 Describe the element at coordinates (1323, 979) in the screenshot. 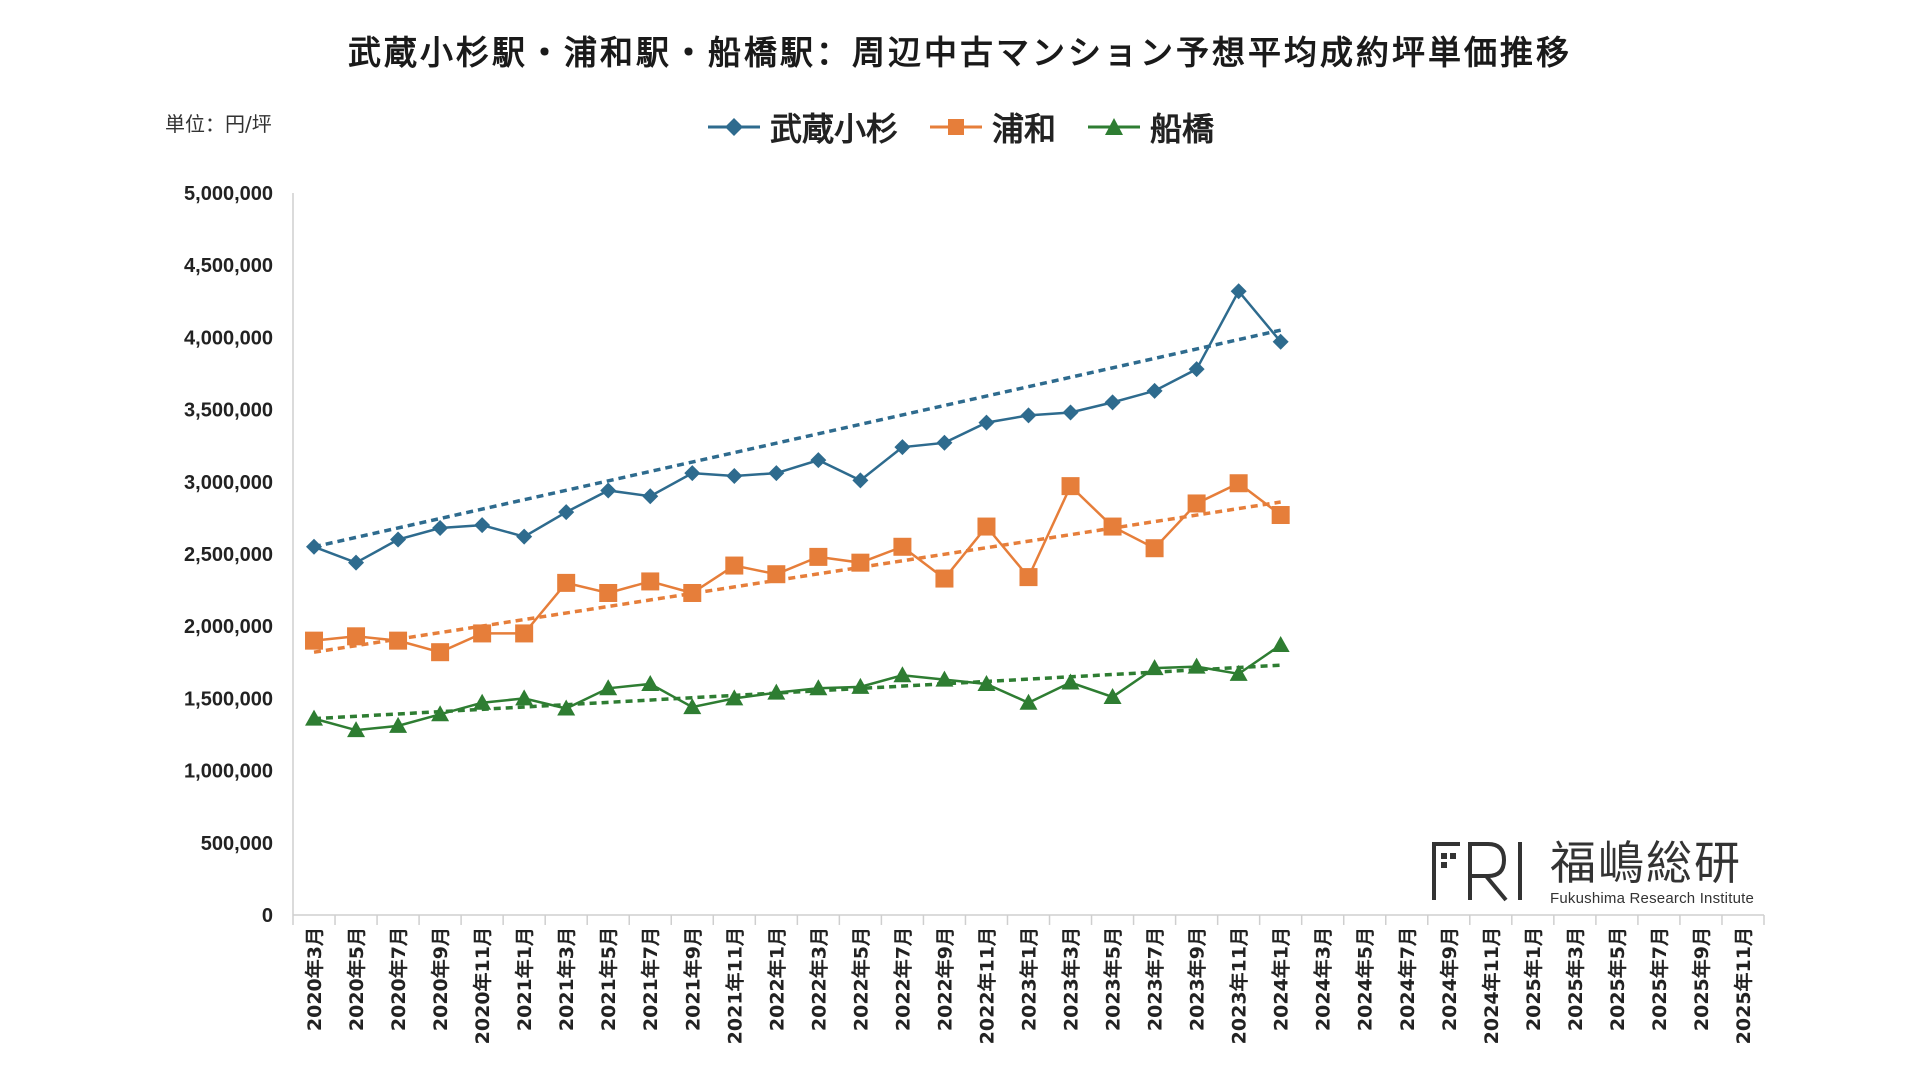

I see `x-tick-label: 2024年3月` at that location.